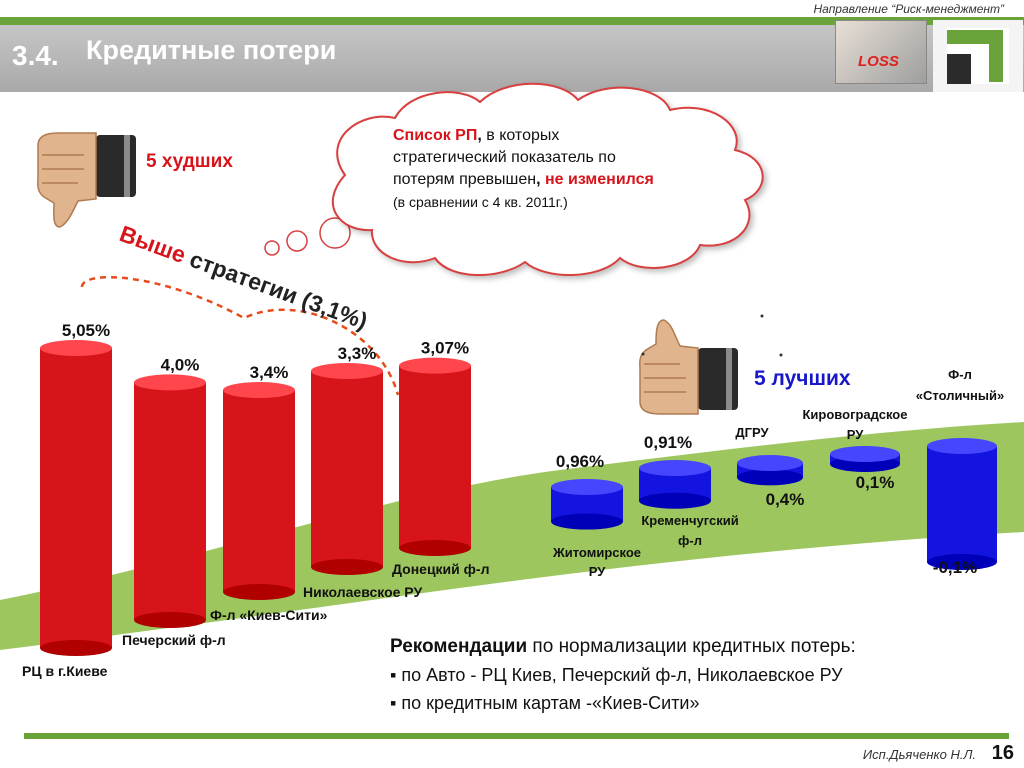  What do you see at coordinates (855, 434) in the screenshot?
I see `best-category-4-line-2: РУ` at bounding box center [855, 434].